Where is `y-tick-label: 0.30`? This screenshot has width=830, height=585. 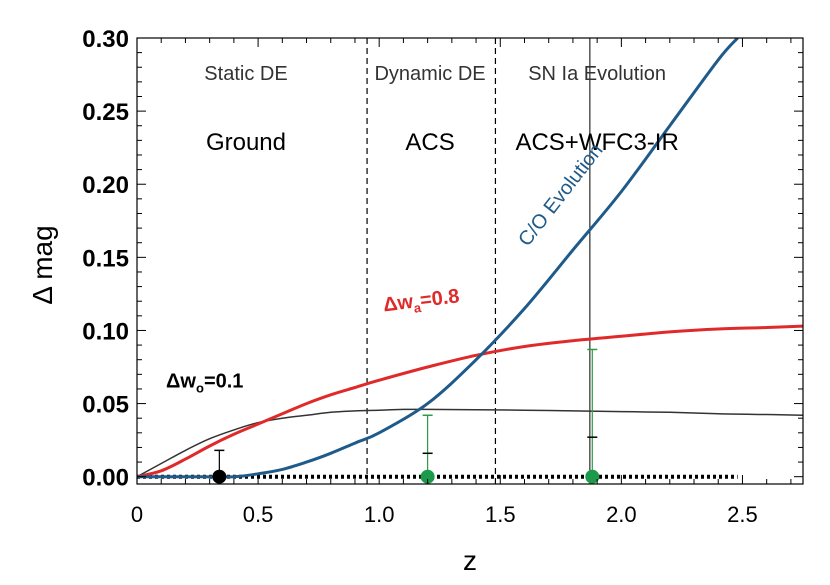
y-tick-label: 0.30 is located at coordinates (105, 39).